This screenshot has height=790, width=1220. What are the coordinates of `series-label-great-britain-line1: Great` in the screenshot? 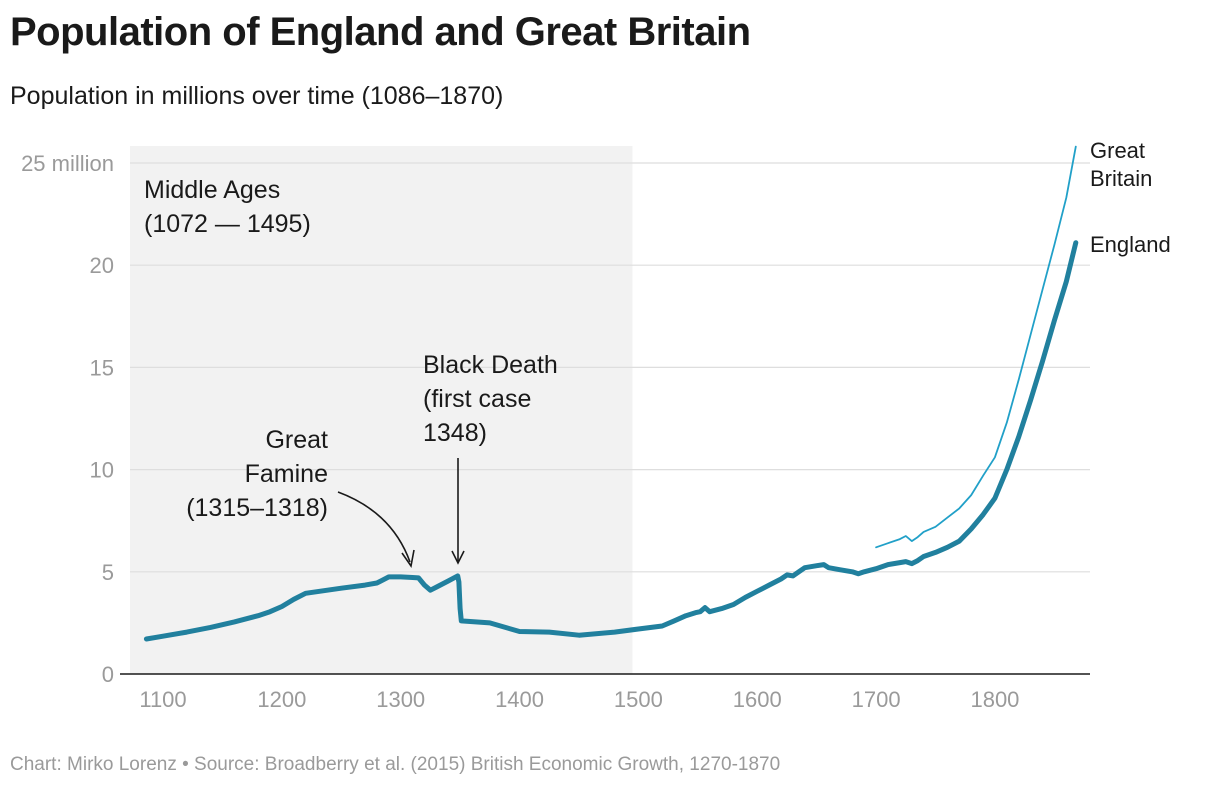 It's located at (1117, 150).